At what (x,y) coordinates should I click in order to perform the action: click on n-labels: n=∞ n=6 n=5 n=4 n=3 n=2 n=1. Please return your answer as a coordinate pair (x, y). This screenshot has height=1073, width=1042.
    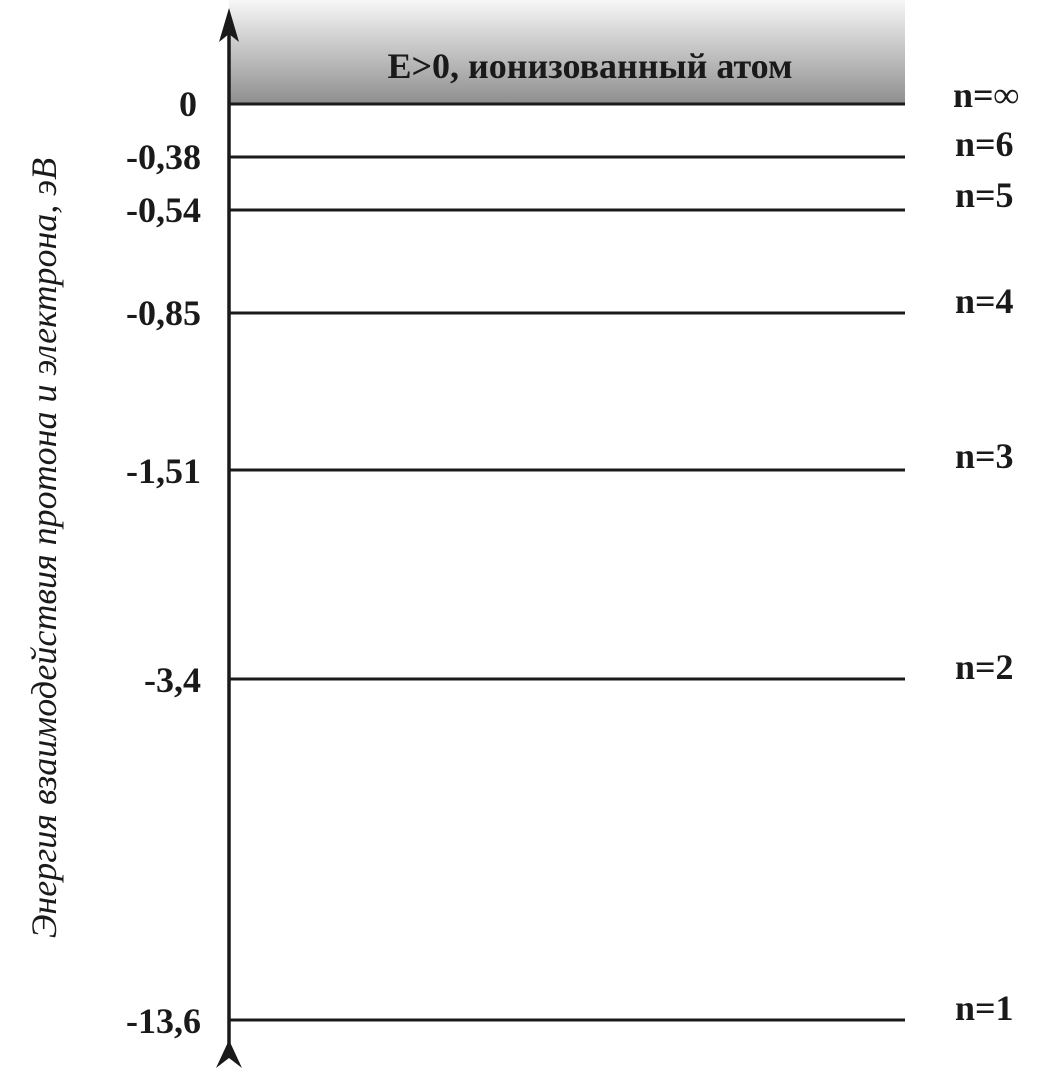
    Looking at the image, I should click on (986, 551).